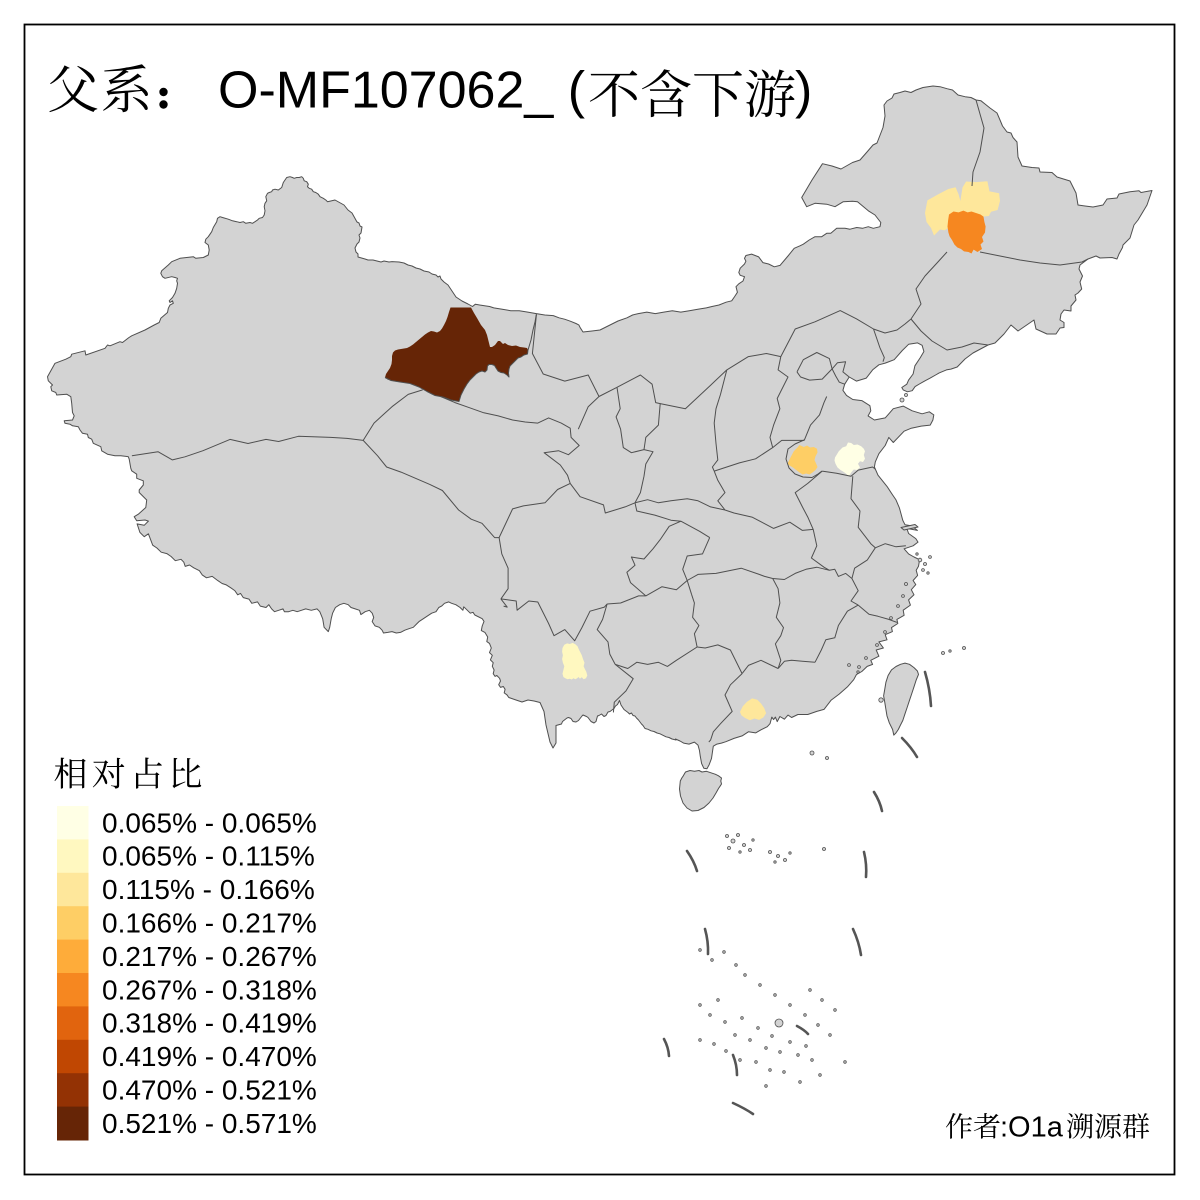 The image size is (1200, 1200). I want to click on svg-text: 0.065% - 0.115%, so click(208, 856).